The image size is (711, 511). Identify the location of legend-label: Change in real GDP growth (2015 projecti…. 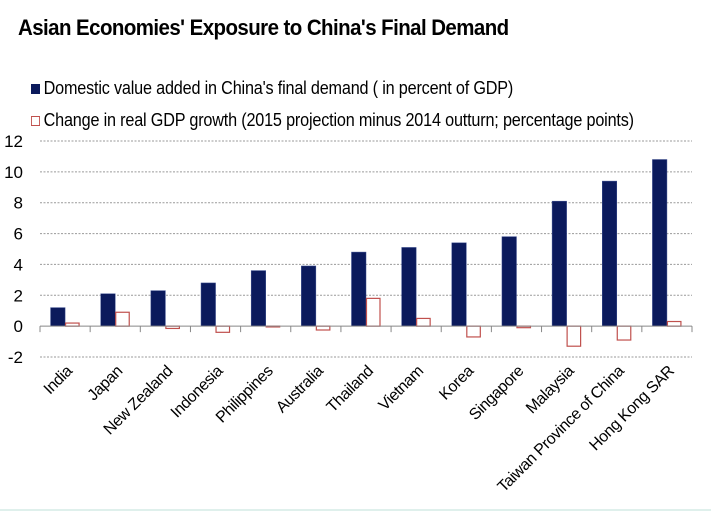
(338, 120).